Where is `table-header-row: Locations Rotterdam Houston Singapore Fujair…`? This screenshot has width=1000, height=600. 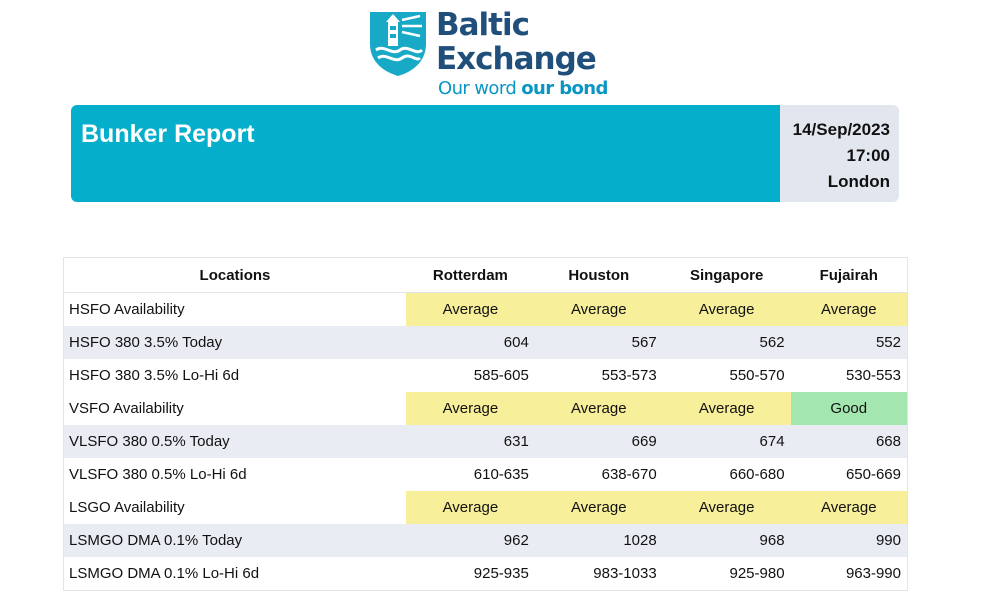 table-header-row: Locations Rotterdam Houston Singapore Fujair… is located at coordinates (485, 275).